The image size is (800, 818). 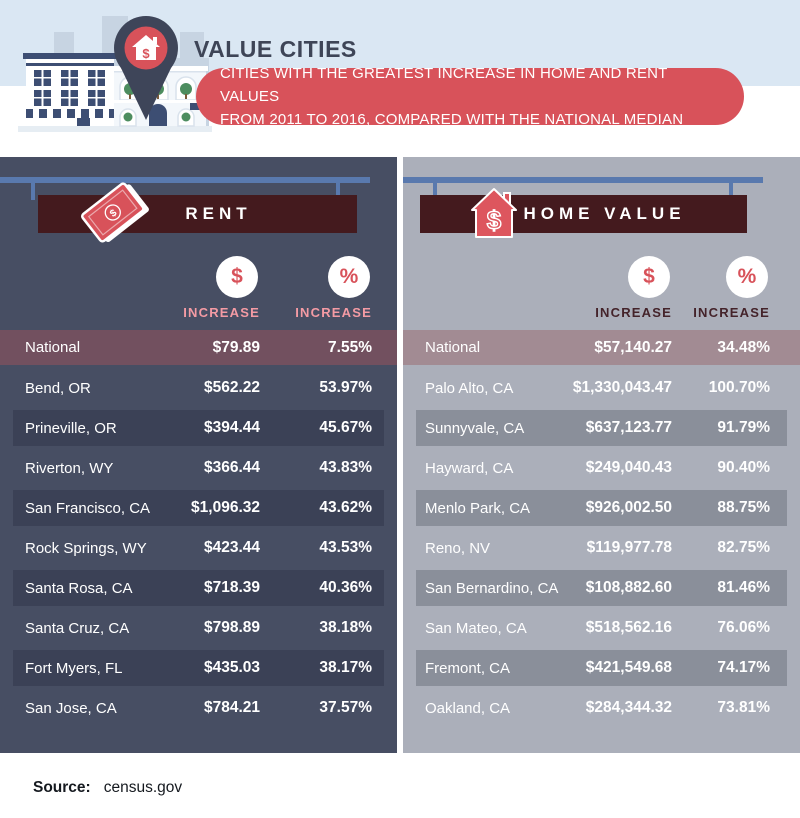 What do you see at coordinates (231, 707) in the screenshot?
I see `amount-cell: $784.21` at bounding box center [231, 707].